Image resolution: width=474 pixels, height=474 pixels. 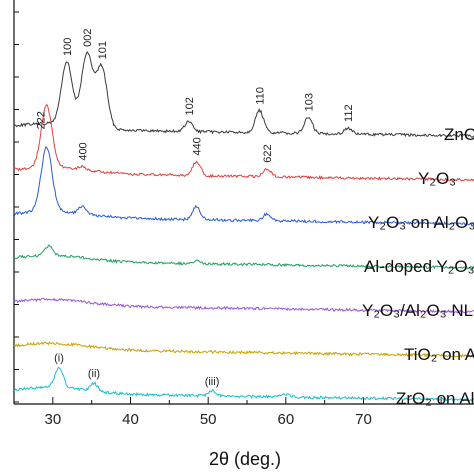 I want to click on series-label-3: Al-doped Y₂O₃, so click(x=419, y=266).